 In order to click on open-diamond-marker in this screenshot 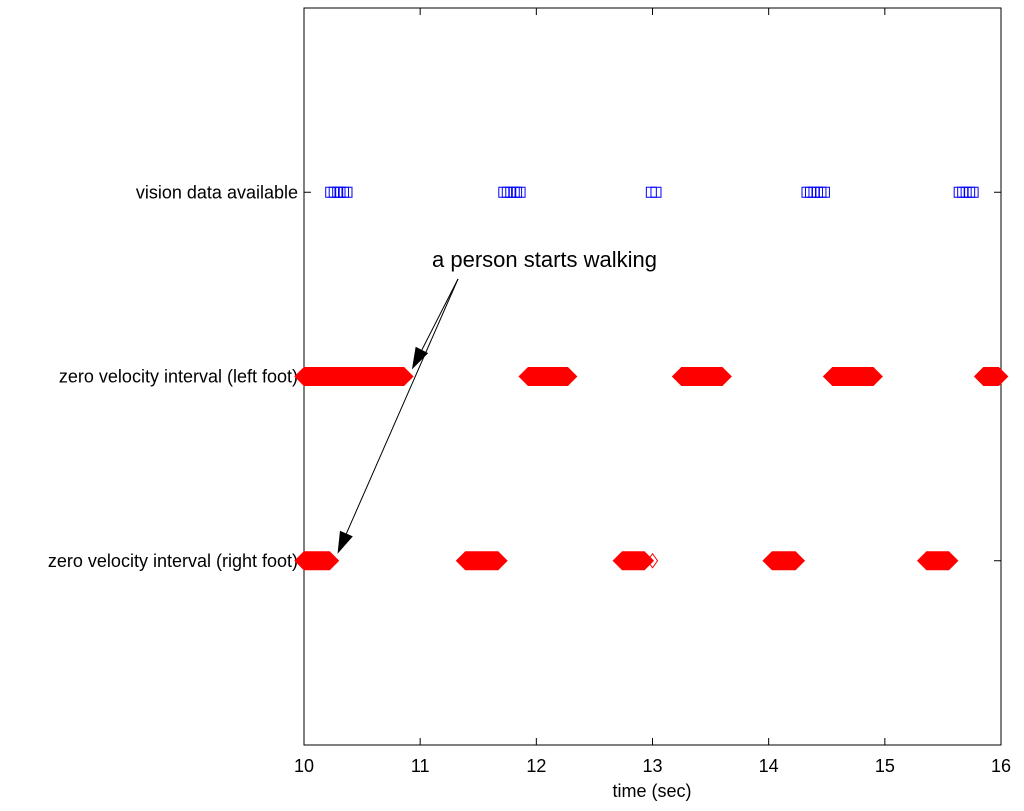, I will do `click(652, 560)`.